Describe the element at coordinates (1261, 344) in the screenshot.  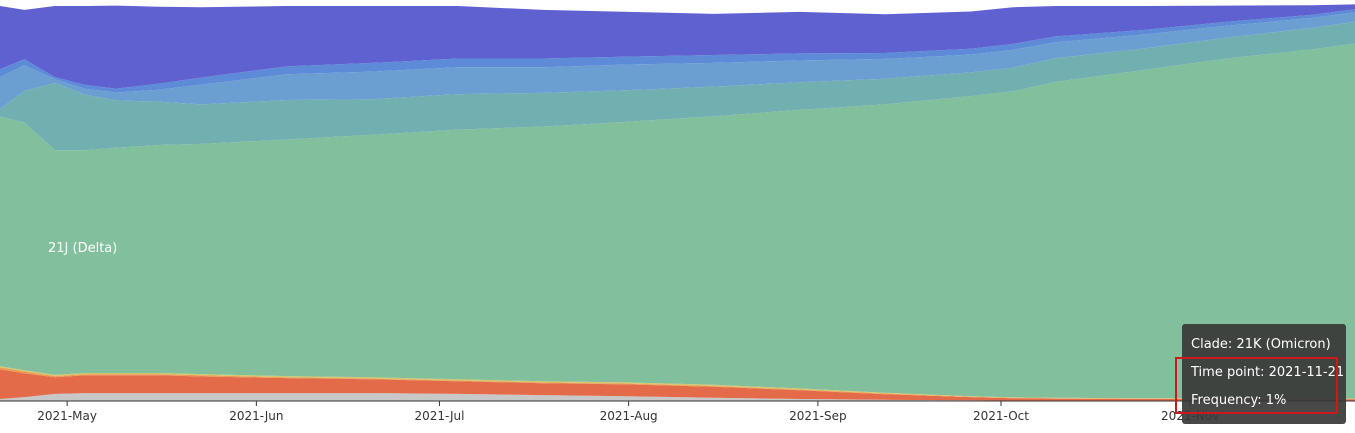
I see `tooltip-clade: Clade: 21K (Omicron)` at that location.